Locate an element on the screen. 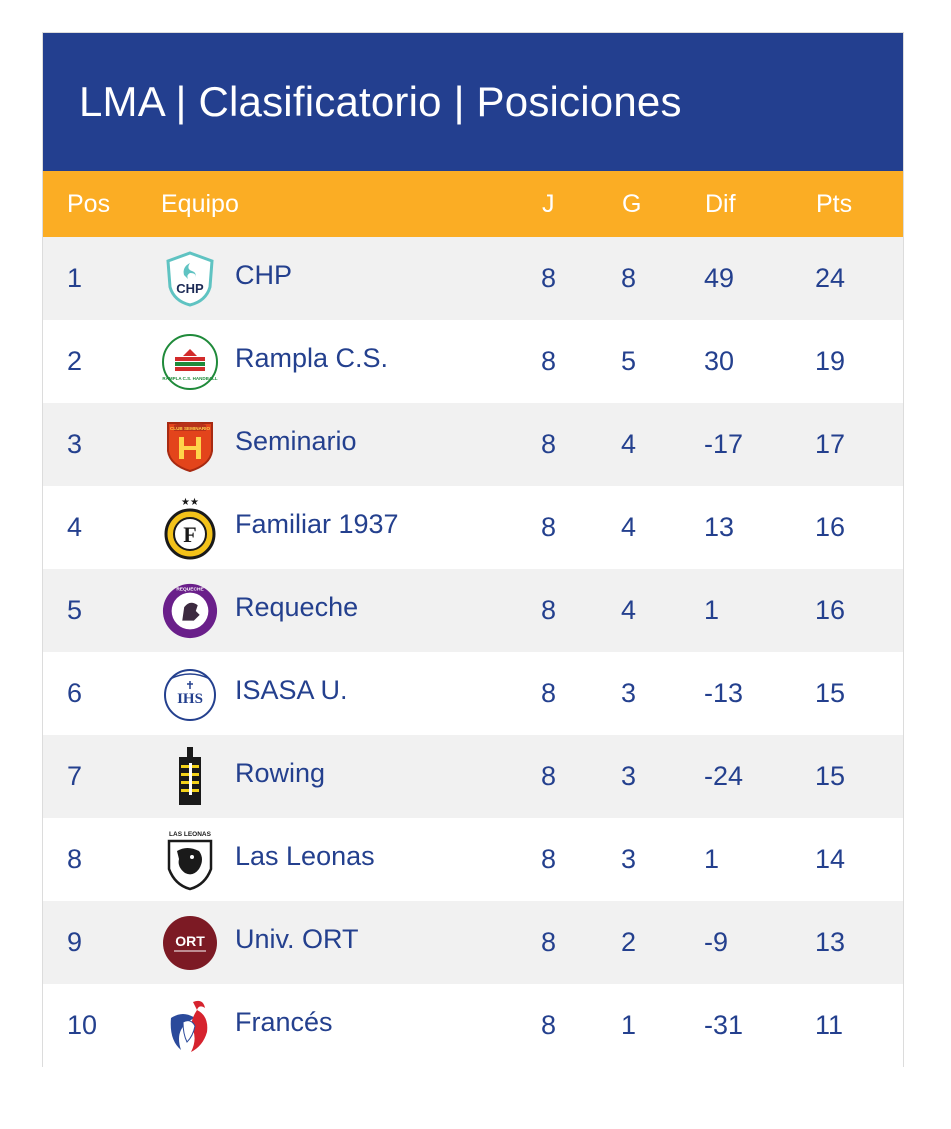  row-dif: -9 is located at coordinates (716, 942).